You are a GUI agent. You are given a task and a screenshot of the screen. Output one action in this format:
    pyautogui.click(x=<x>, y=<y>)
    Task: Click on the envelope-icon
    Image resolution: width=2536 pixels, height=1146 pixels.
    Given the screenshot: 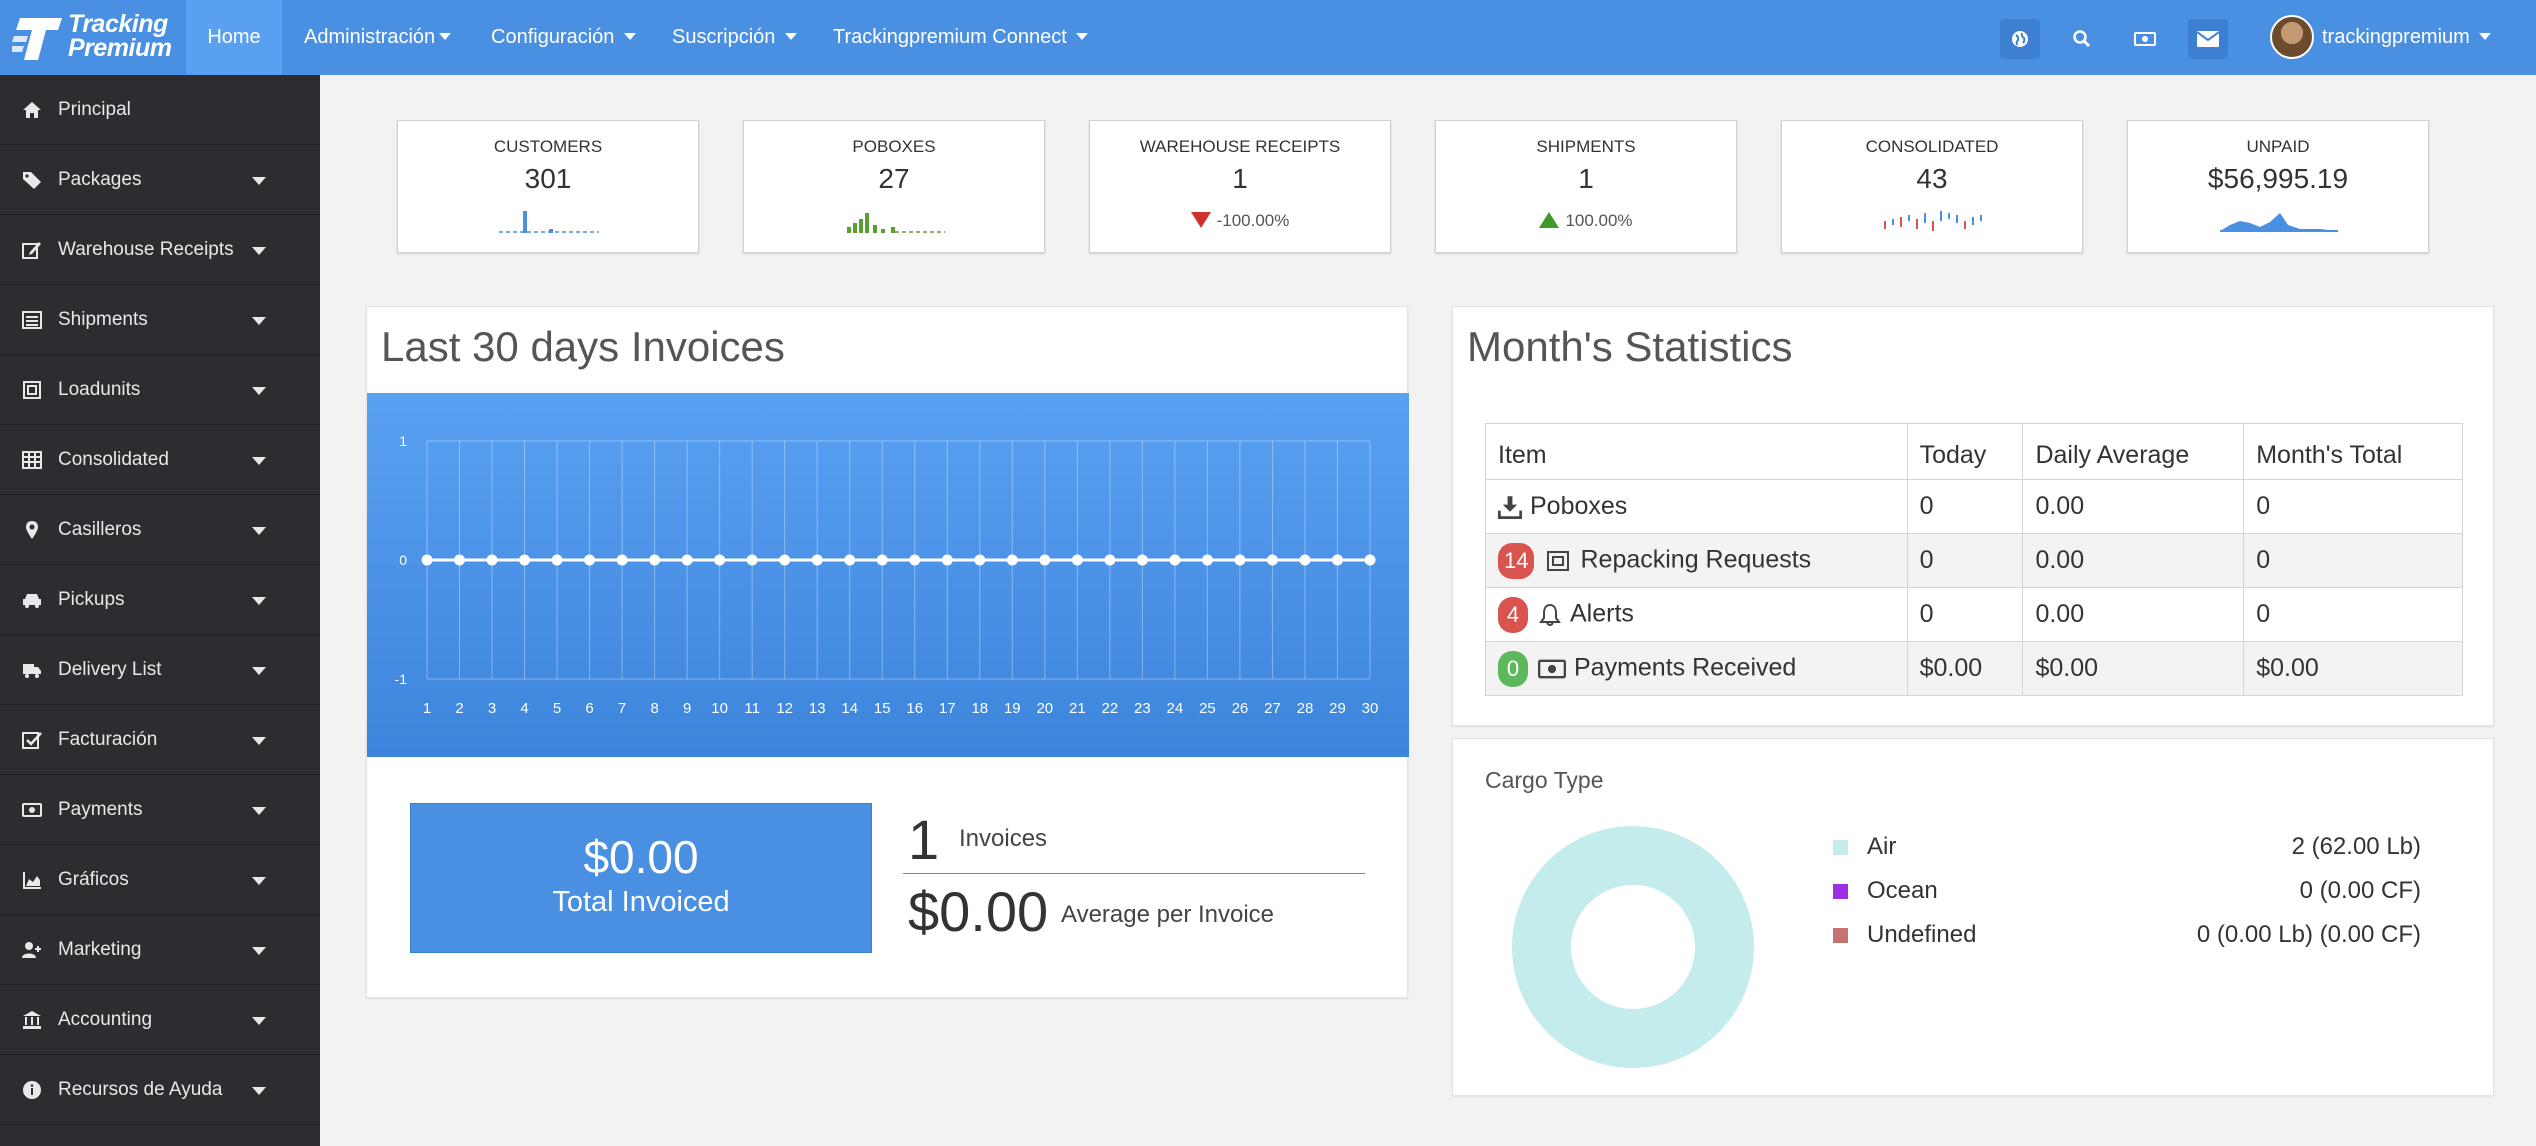 What is the action you would take?
    pyautogui.click(x=2208, y=39)
    